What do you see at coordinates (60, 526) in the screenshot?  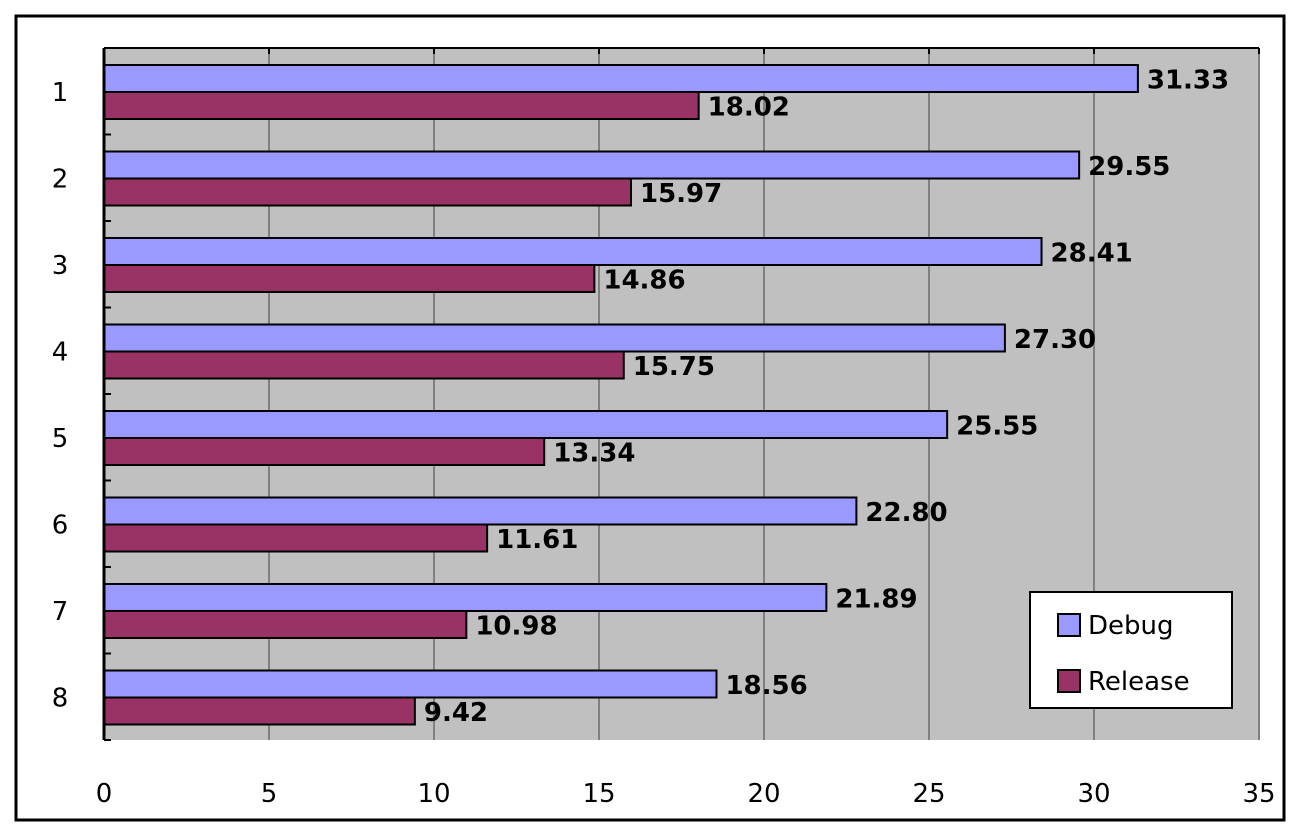 I see `category-label-6: 6` at bounding box center [60, 526].